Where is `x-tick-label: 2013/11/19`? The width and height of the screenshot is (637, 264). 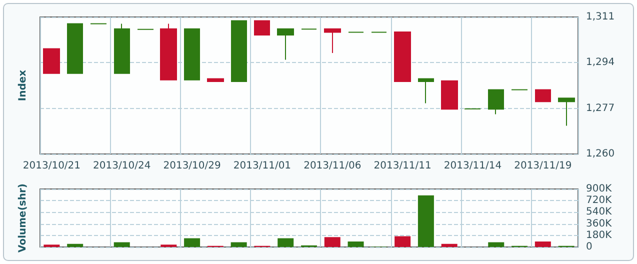 x-tick-label: 2013/11/19 is located at coordinates (543, 166).